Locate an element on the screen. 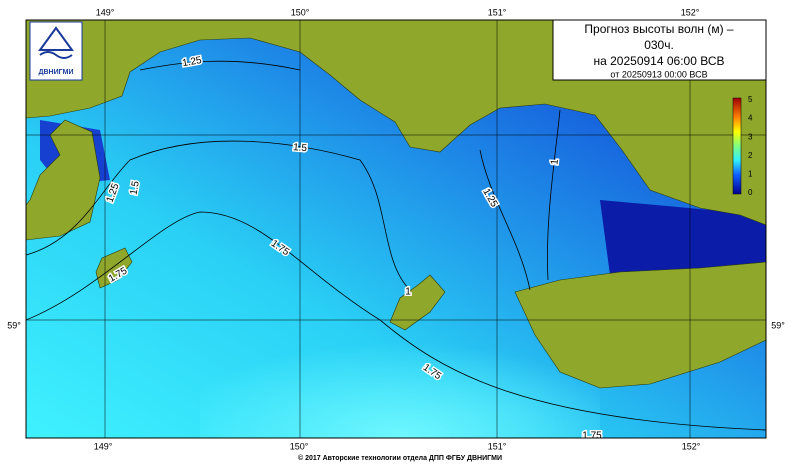  contour-label: 1.75 is located at coordinates (592, 436).